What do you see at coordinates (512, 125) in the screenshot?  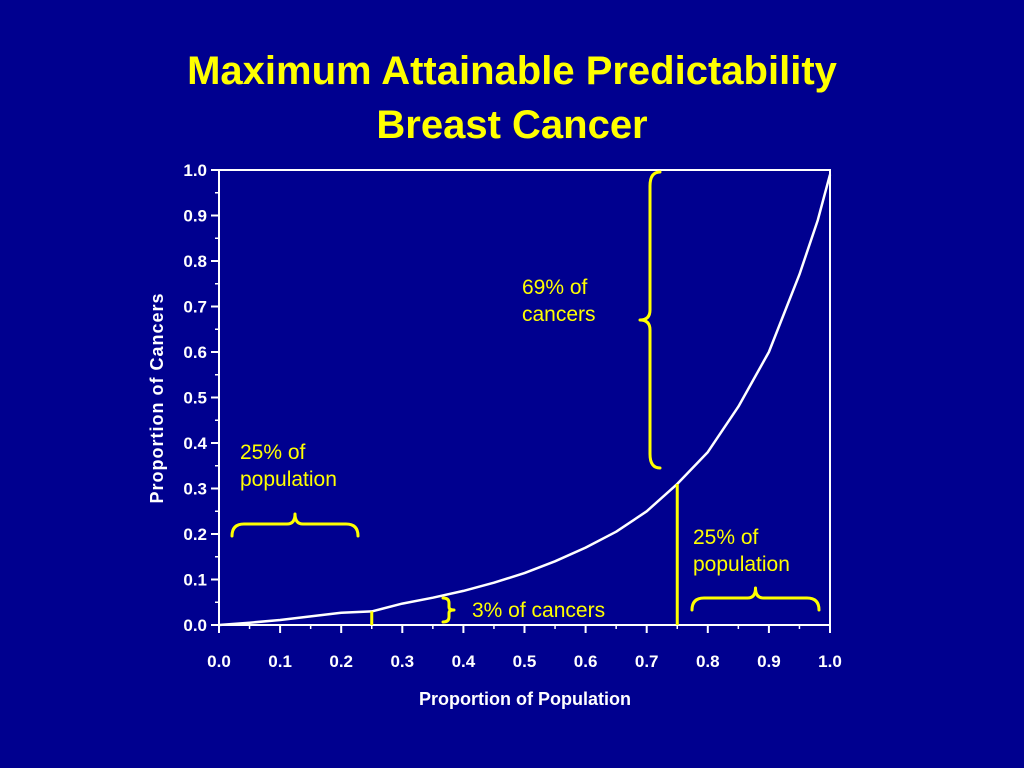 I see `chart-title-line2: Breast Cancer` at bounding box center [512, 125].